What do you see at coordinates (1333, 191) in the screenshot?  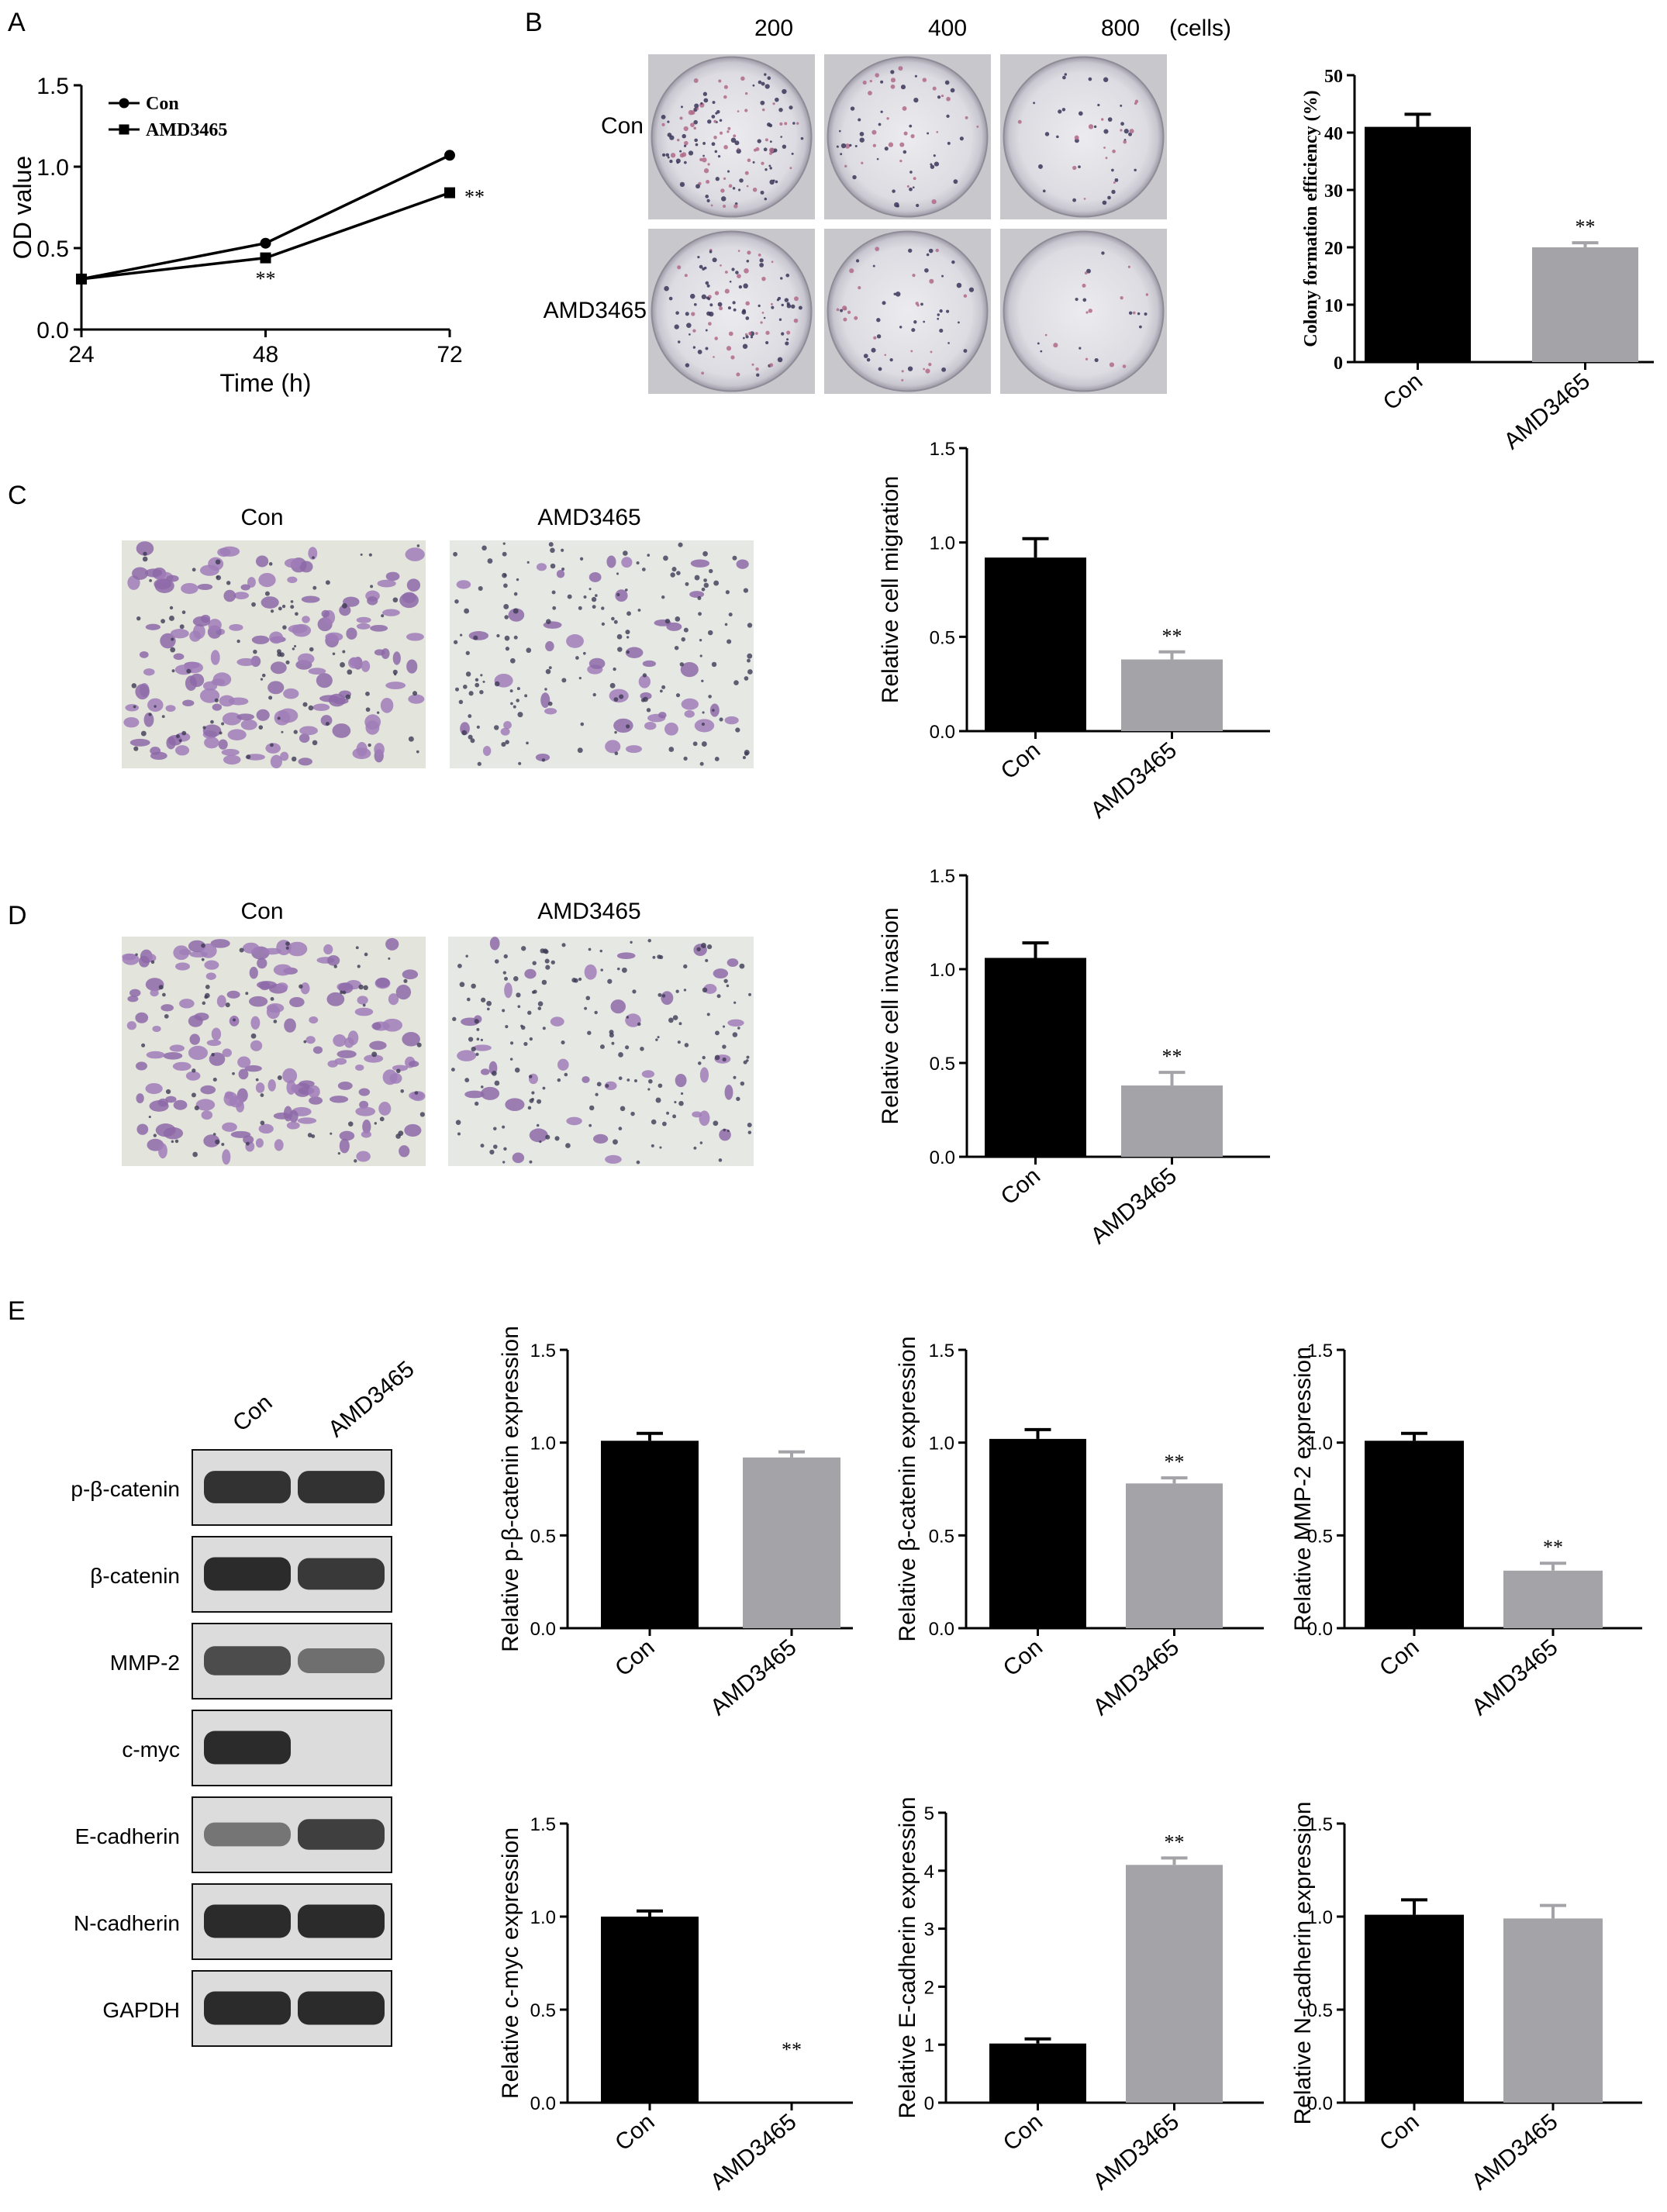 I see `y-tick-label: 30` at bounding box center [1333, 191].